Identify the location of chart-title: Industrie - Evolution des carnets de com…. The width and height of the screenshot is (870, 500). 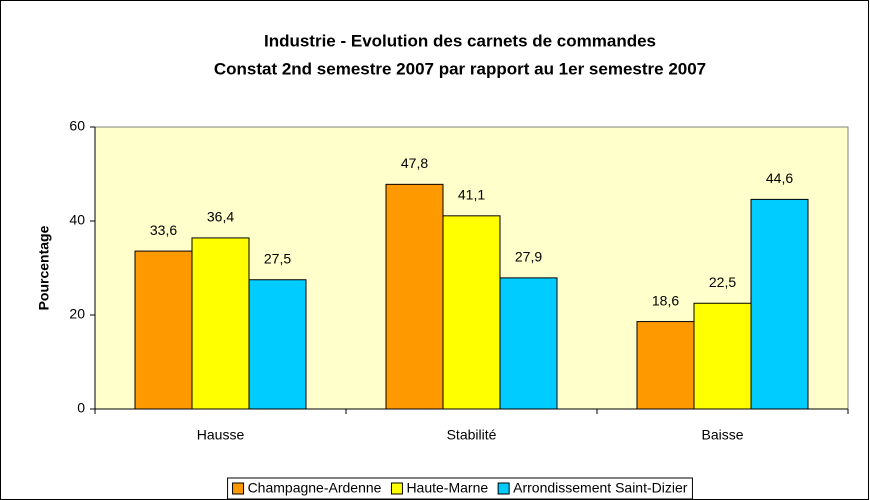
(460, 40).